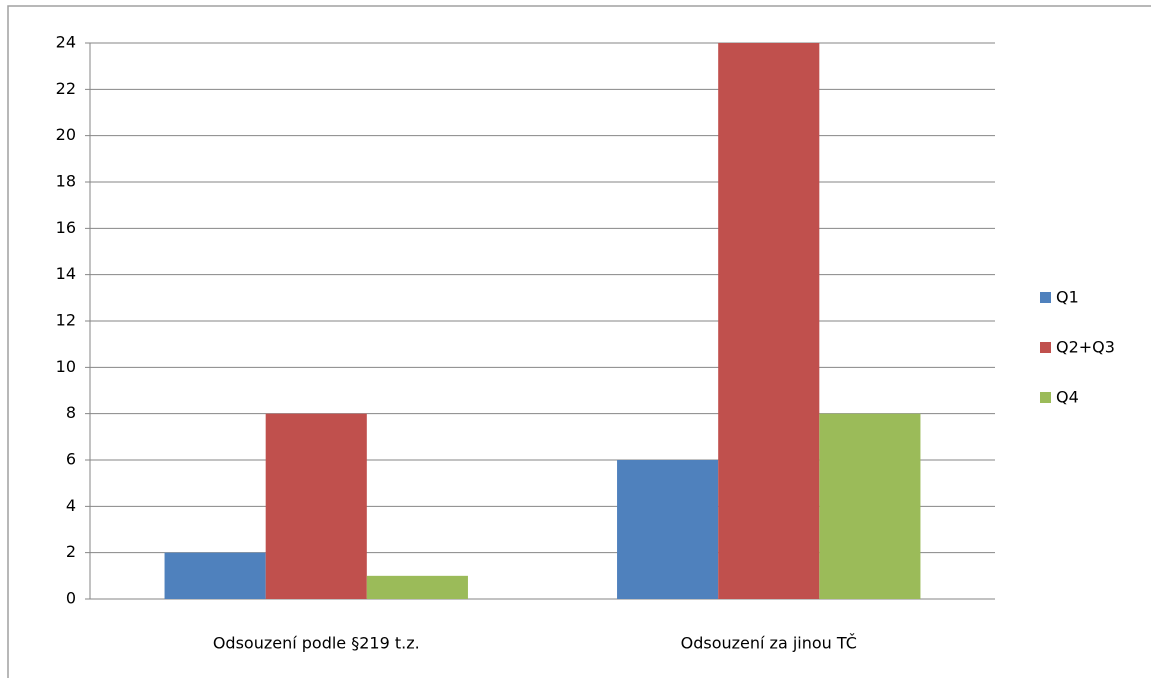  I want to click on legend-label: Q2+Q3, so click(1085, 347).